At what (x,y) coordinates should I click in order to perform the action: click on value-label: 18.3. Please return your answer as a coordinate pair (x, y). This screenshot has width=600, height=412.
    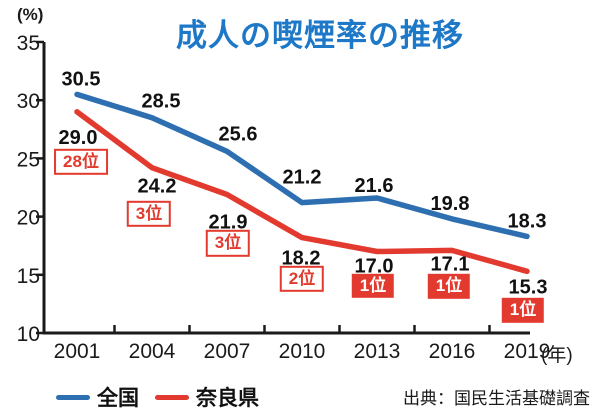
    Looking at the image, I should click on (527, 221).